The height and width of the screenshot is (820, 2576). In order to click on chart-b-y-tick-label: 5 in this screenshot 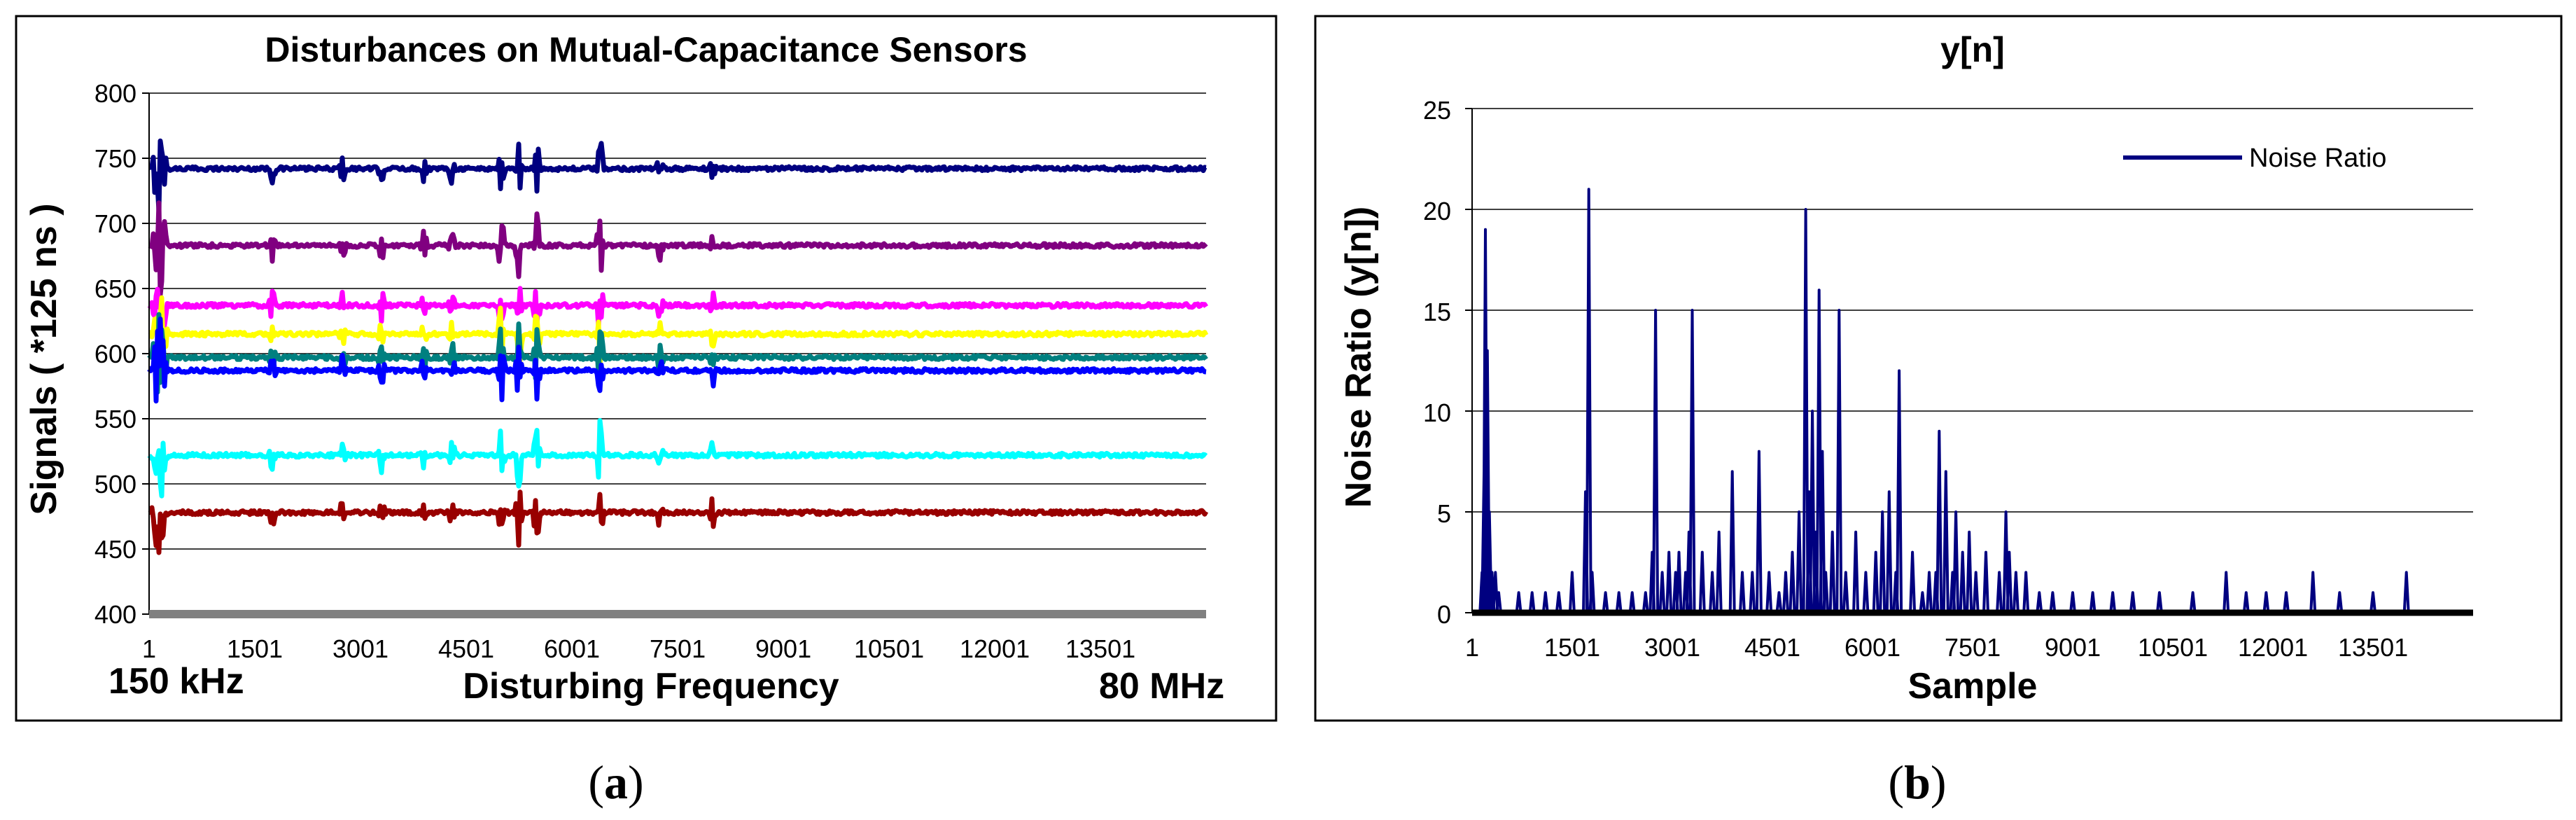, I will do `click(1444, 513)`.